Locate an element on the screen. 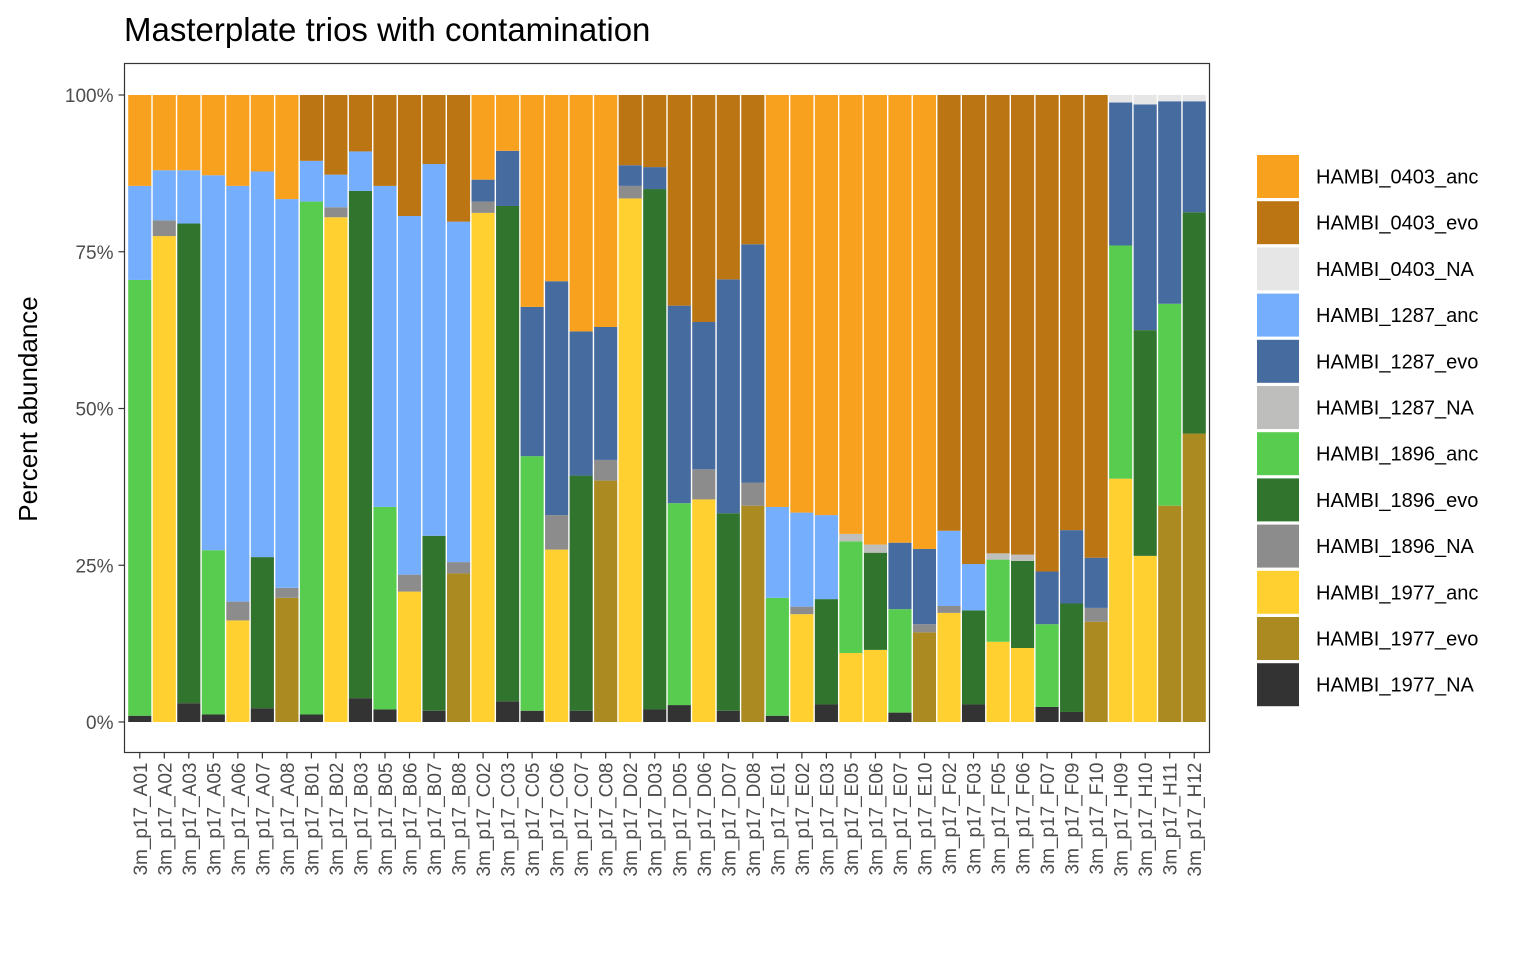  x-tick-label: 3m_p17_A08 is located at coordinates (288, 819).